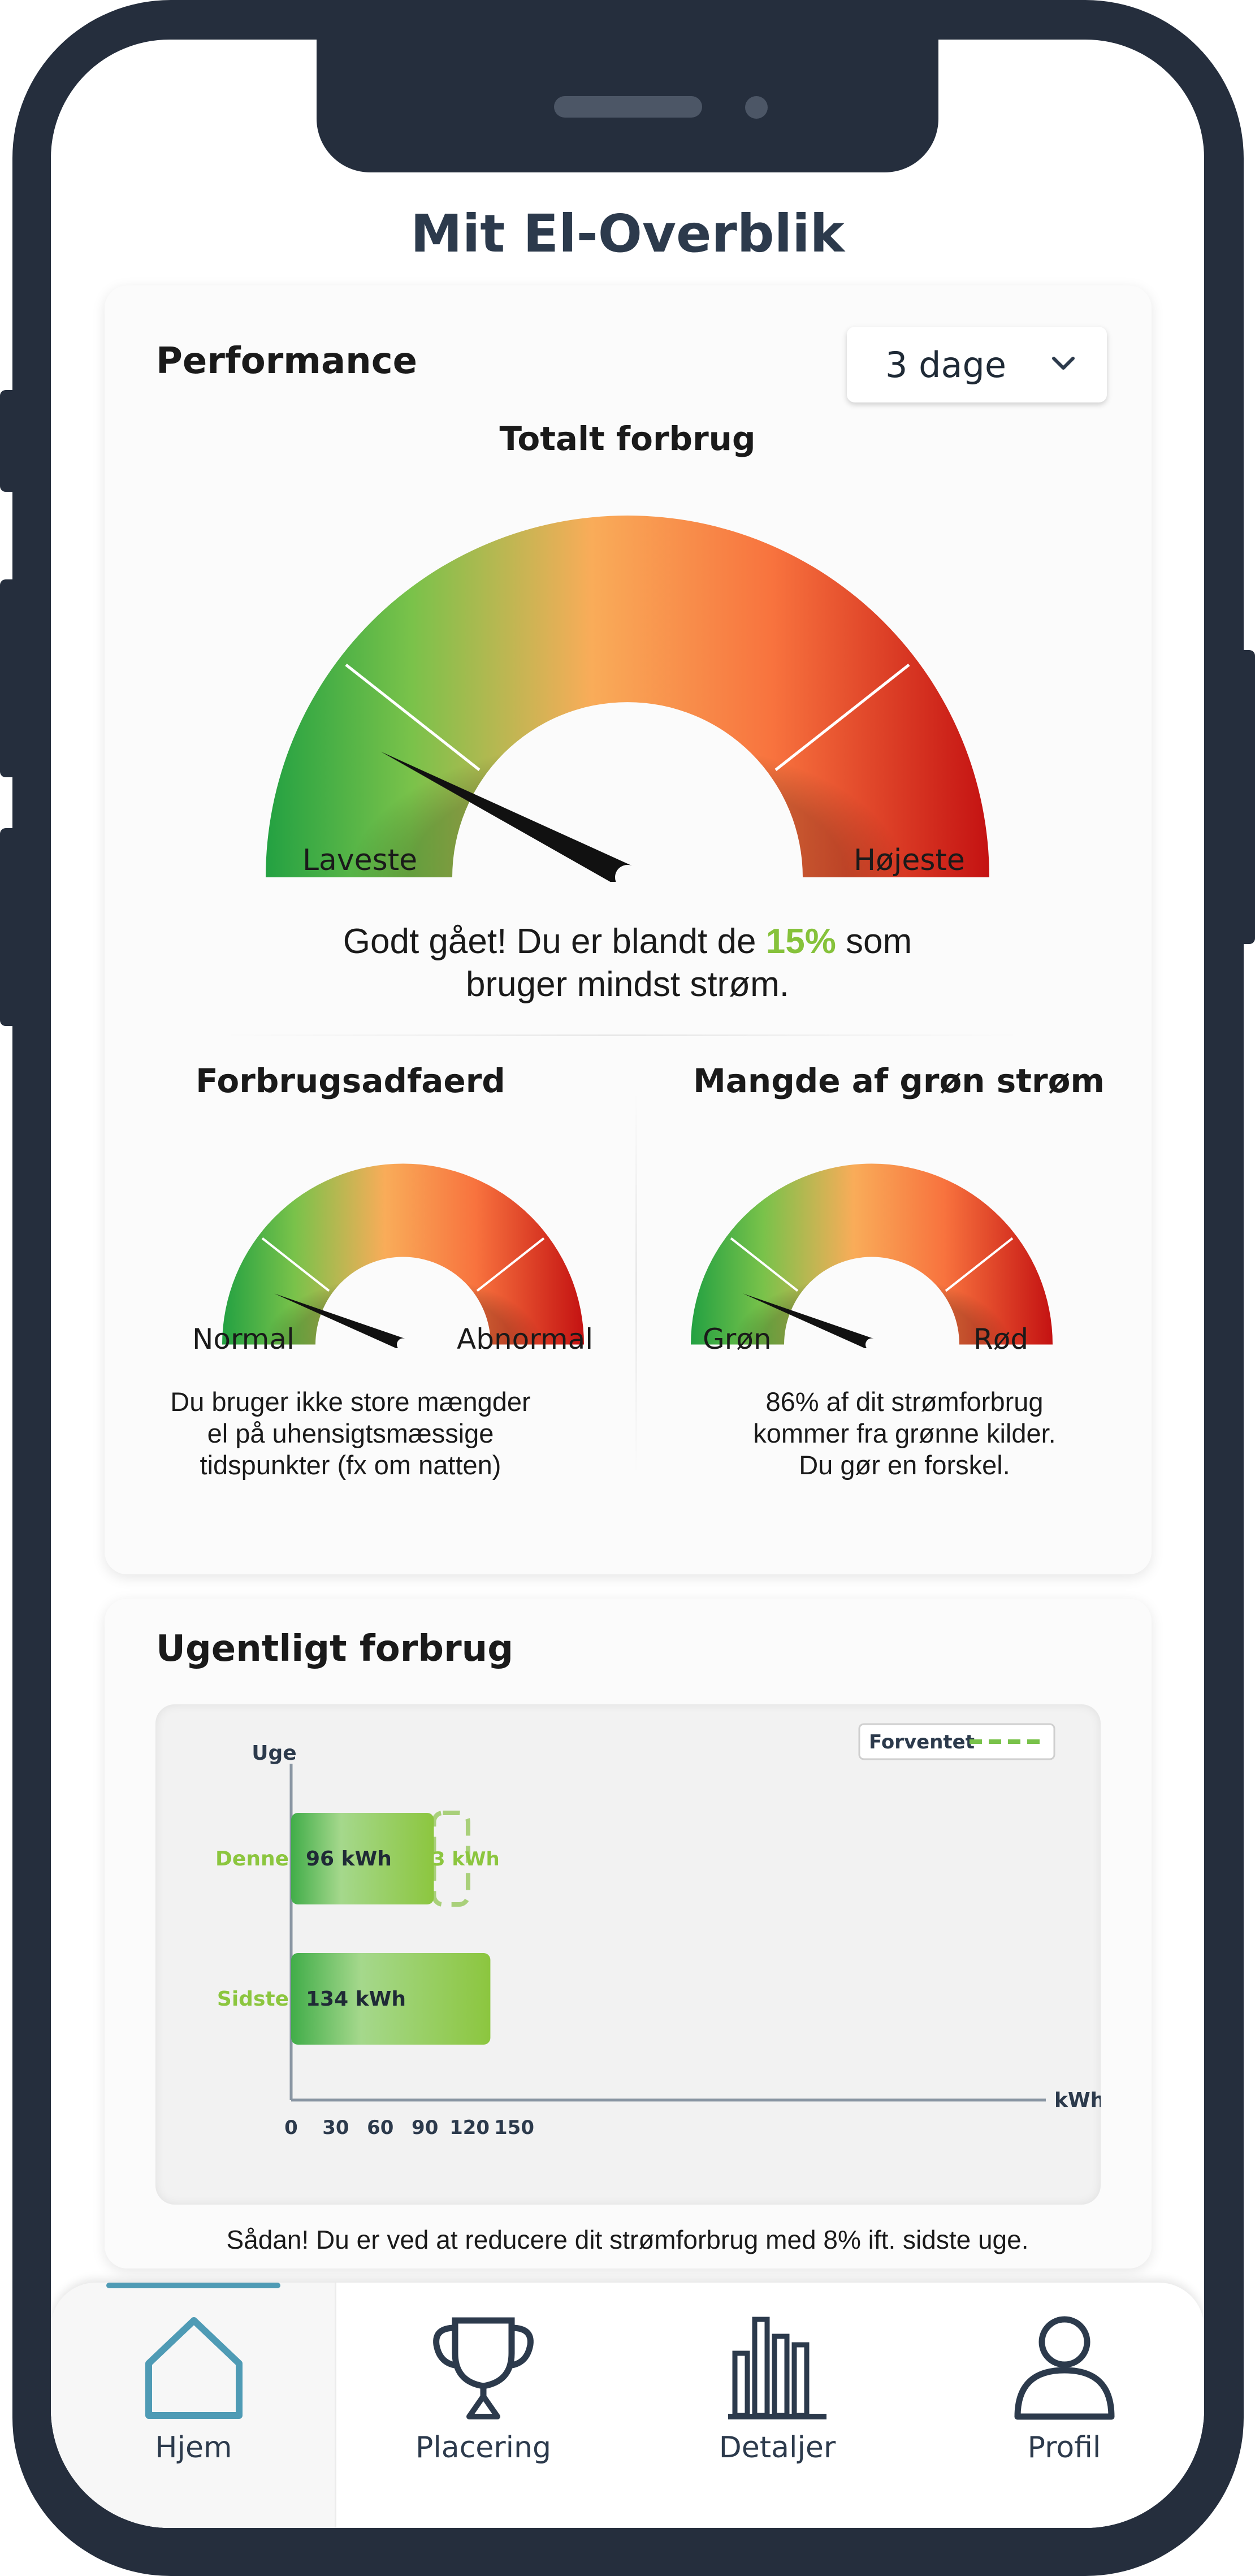 The height and width of the screenshot is (2576, 1255). What do you see at coordinates (737, 1339) in the screenshot?
I see `green-gauge-min-label: Grøn` at bounding box center [737, 1339].